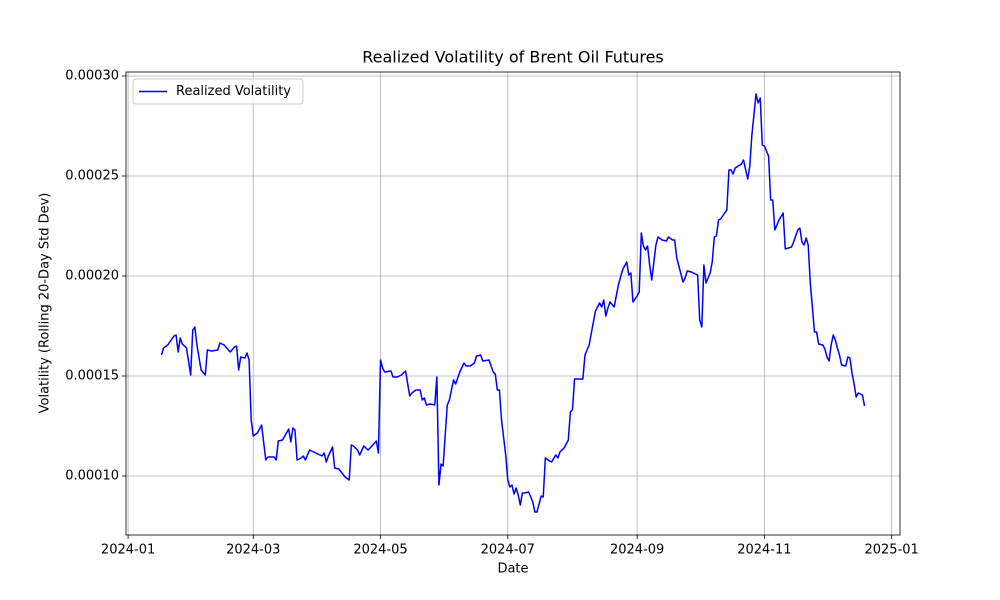 The image size is (1000, 600). I want to click on x-axis-label: Date, so click(512, 569).